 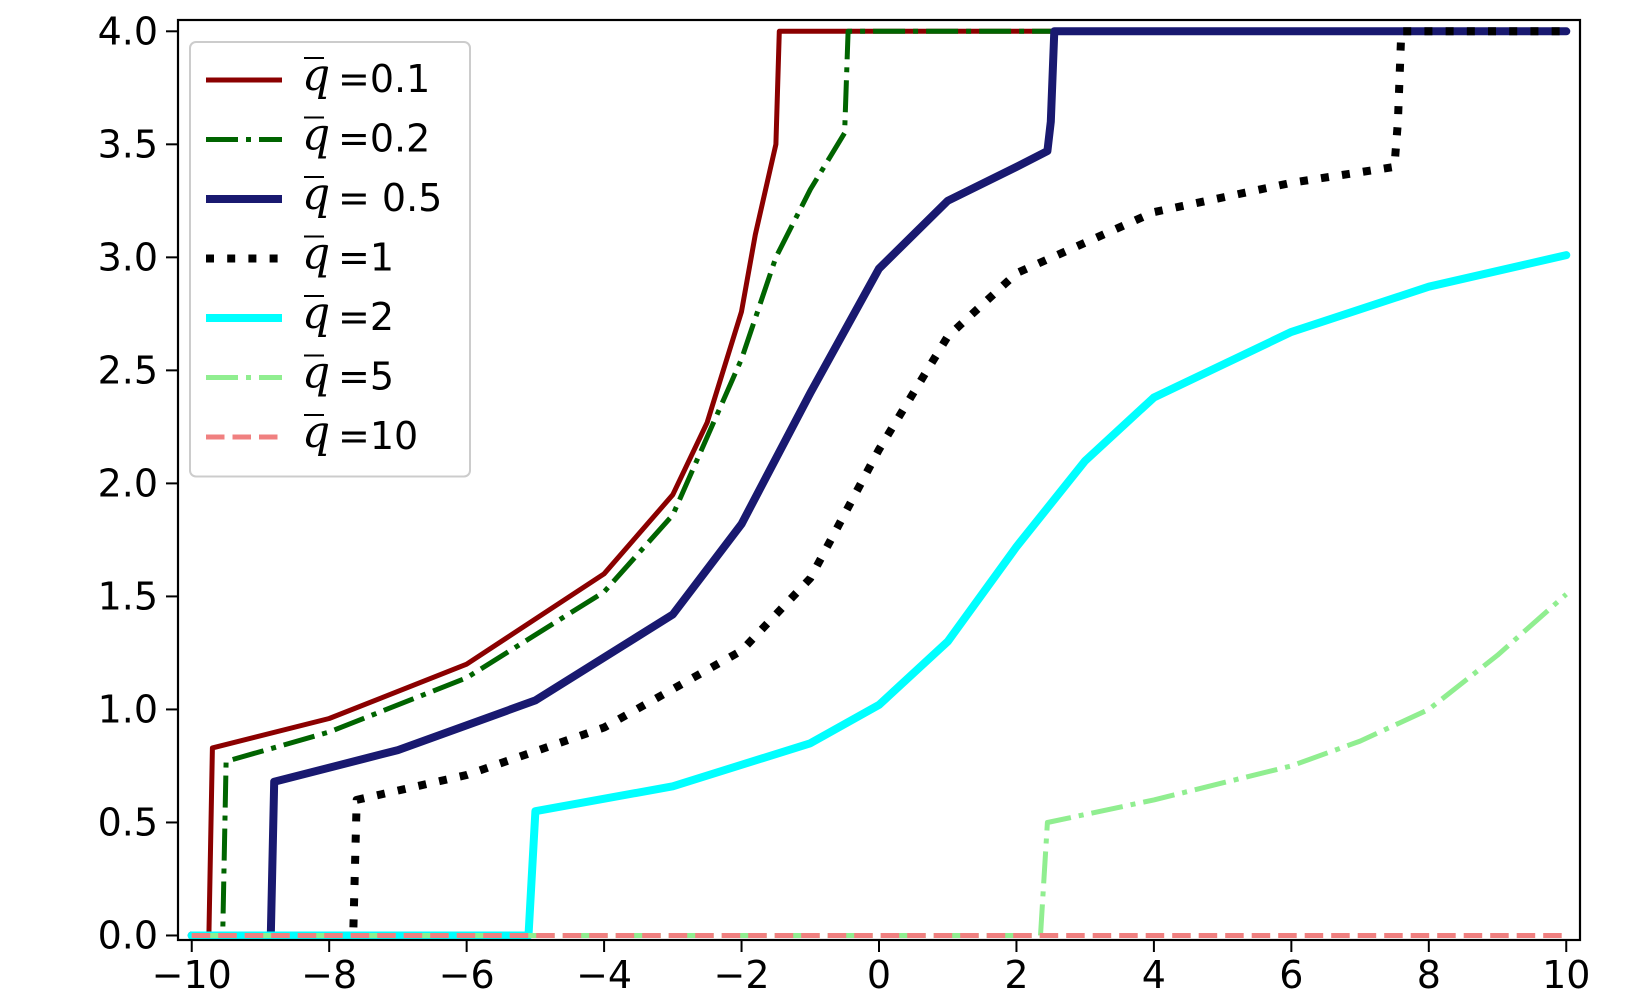 I want to click on y-tick-label: 2.5, so click(x=128, y=370).